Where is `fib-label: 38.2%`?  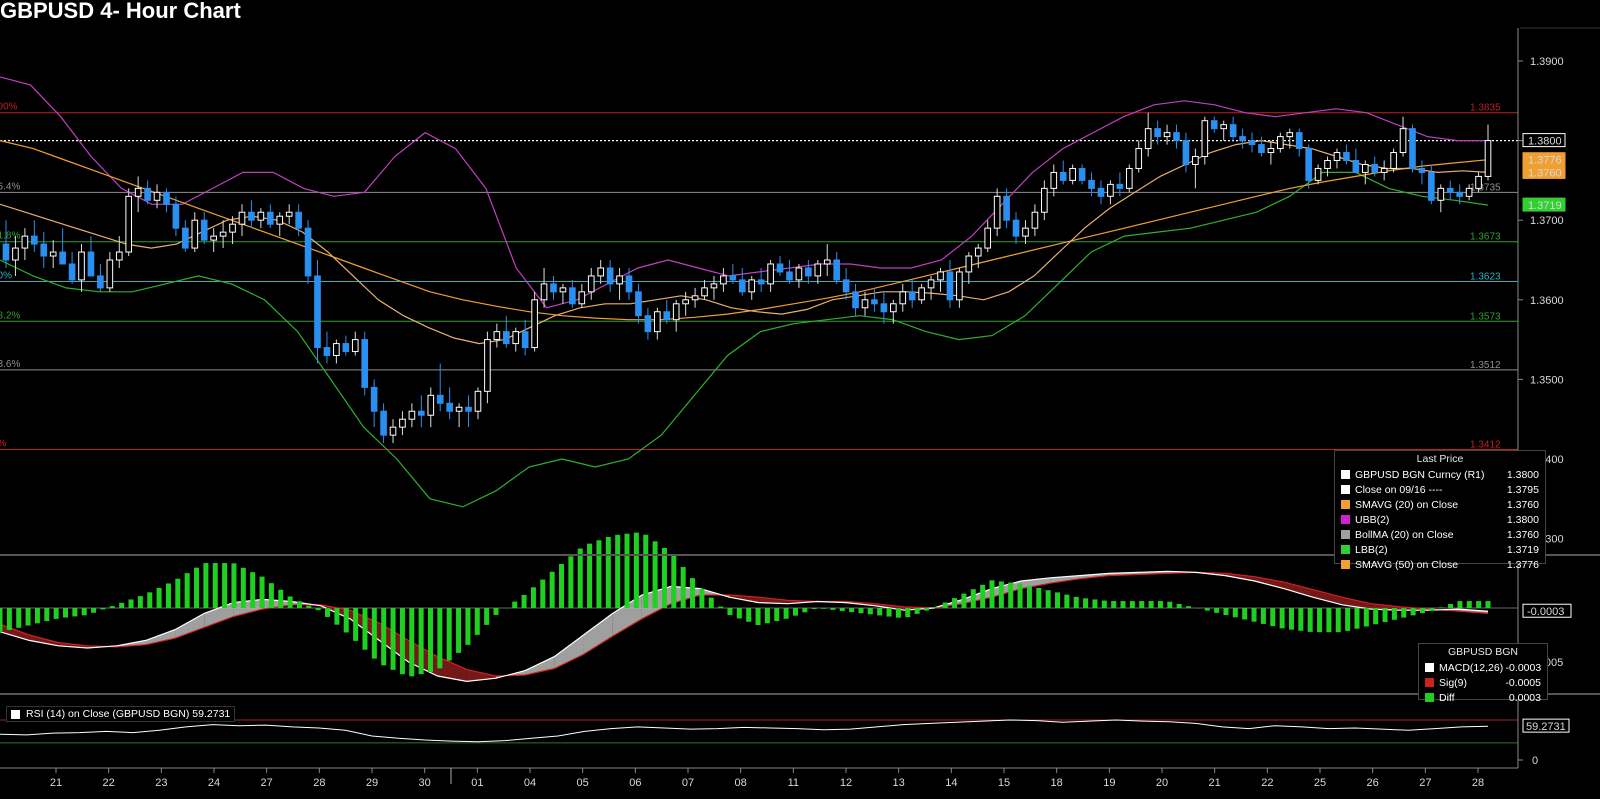
fib-label: 38.2% is located at coordinates (10, 315).